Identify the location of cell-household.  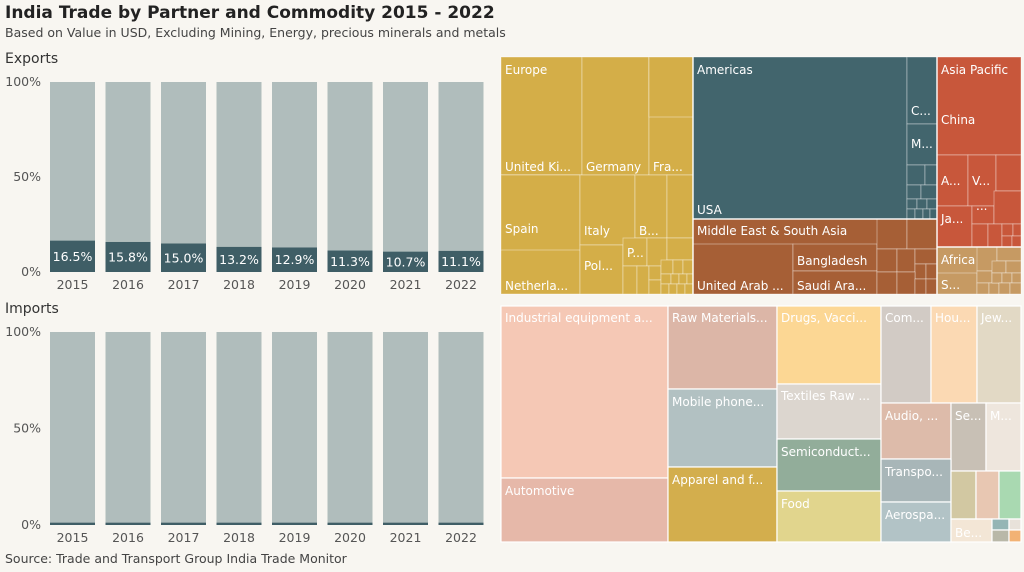
(954, 354).